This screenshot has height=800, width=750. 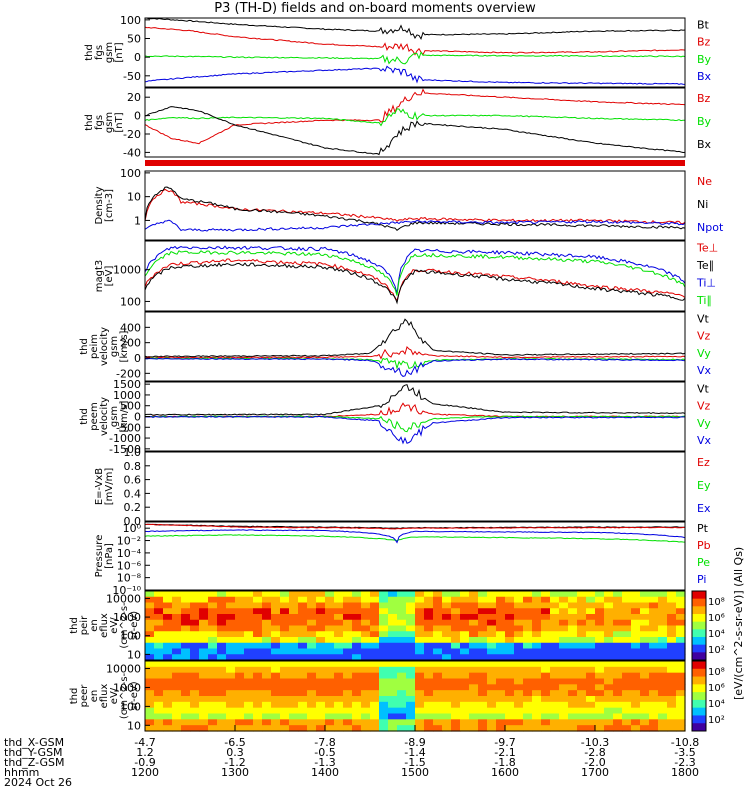 I want to click on x-row-value: -1.5, so click(x=414, y=762).